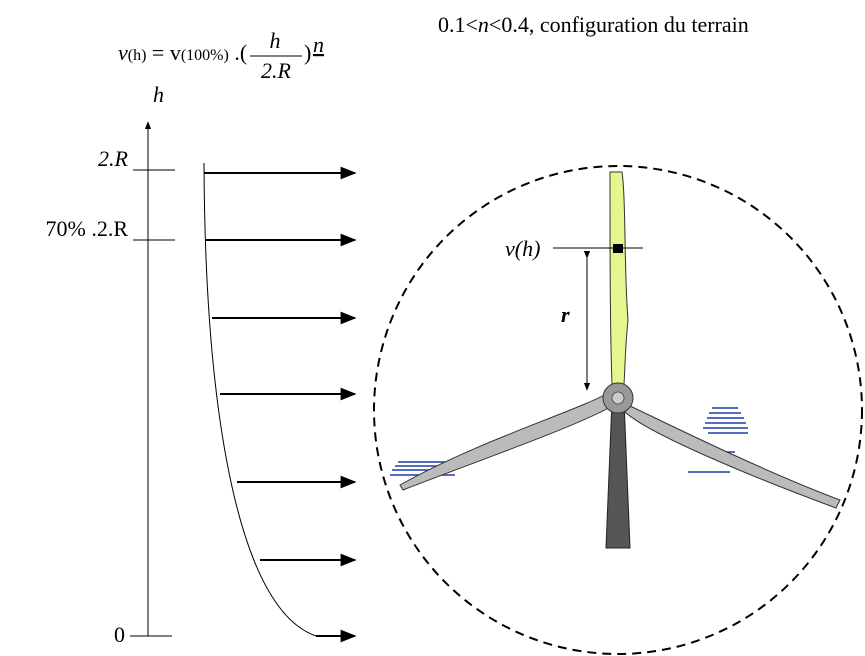 The height and width of the screenshot is (656, 865). What do you see at coordinates (307, 52) in the screenshot?
I see `formula-close: )` at bounding box center [307, 52].